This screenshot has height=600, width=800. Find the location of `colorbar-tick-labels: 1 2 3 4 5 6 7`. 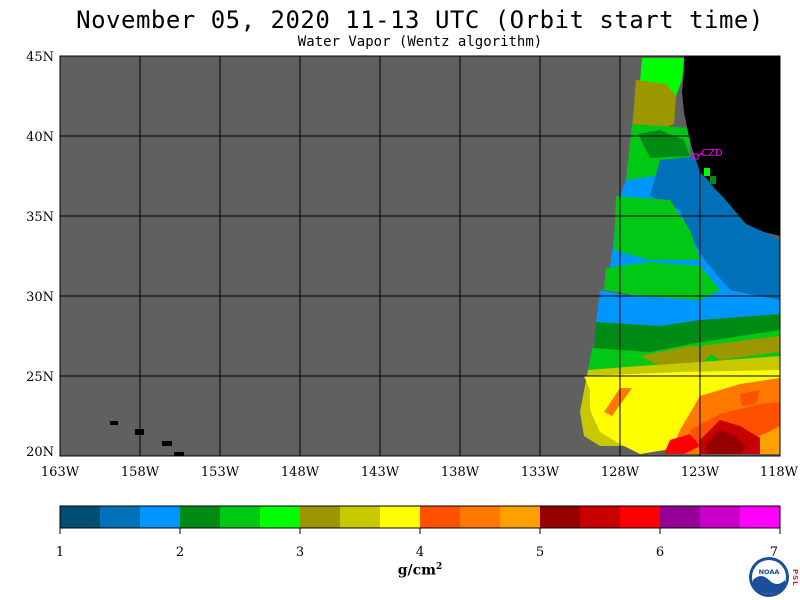

colorbar-tick-labels: 1 2 3 4 5 6 7 is located at coordinates (417, 552).